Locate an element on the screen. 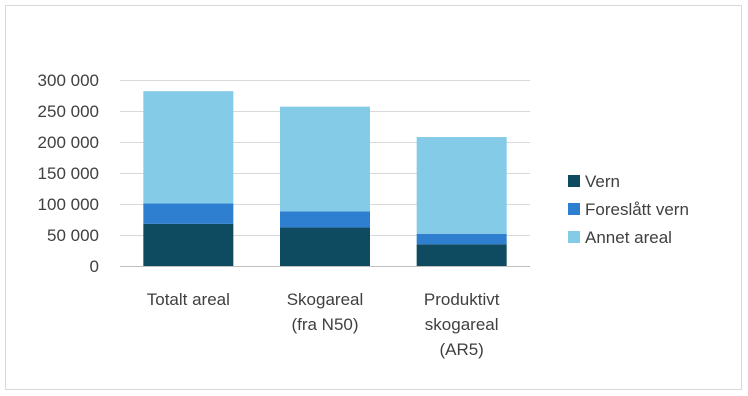 Image resolution: width=748 pixels, height=396 pixels. y-tick-label: 100 000 is located at coordinates (68, 204).